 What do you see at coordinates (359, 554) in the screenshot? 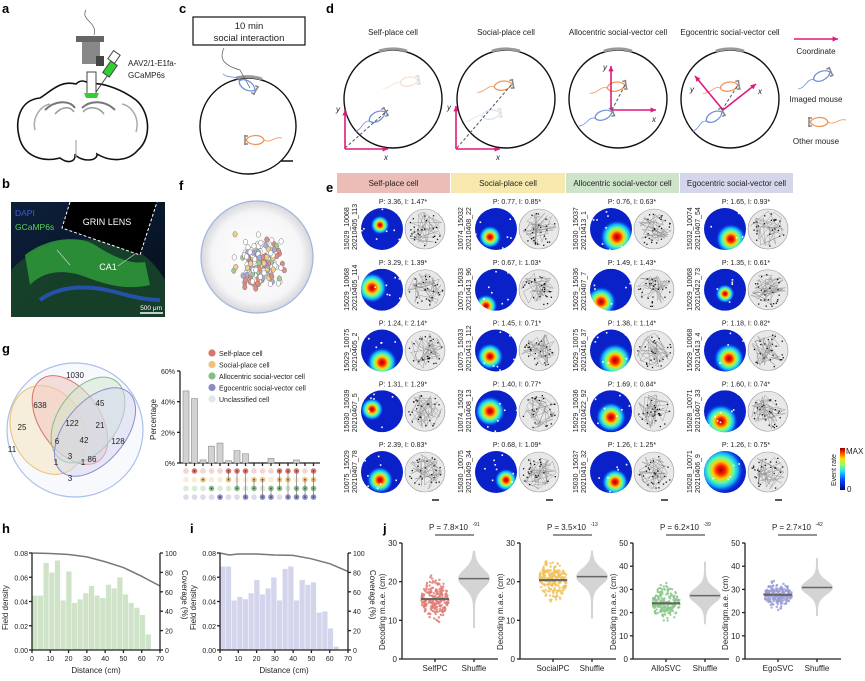
I see `y2-tick-label: 100` at bounding box center [359, 554].